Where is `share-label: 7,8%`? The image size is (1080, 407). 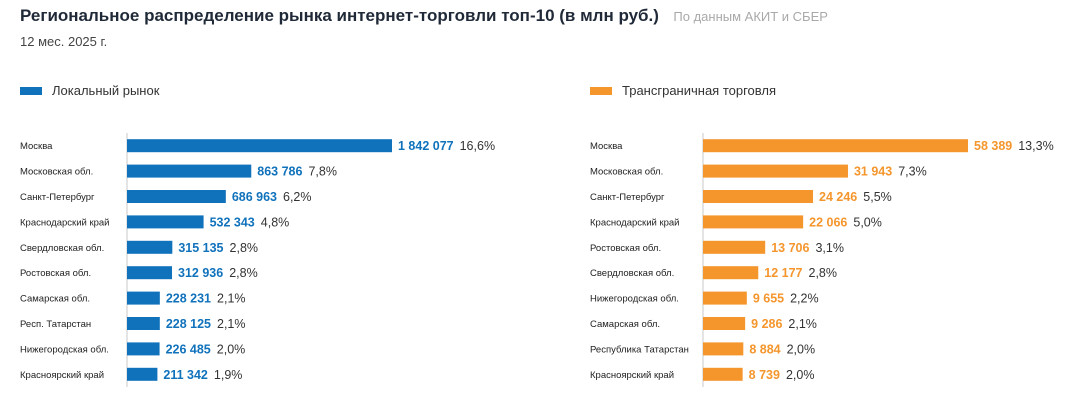
share-label: 7,8% is located at coordinates (322, 172).